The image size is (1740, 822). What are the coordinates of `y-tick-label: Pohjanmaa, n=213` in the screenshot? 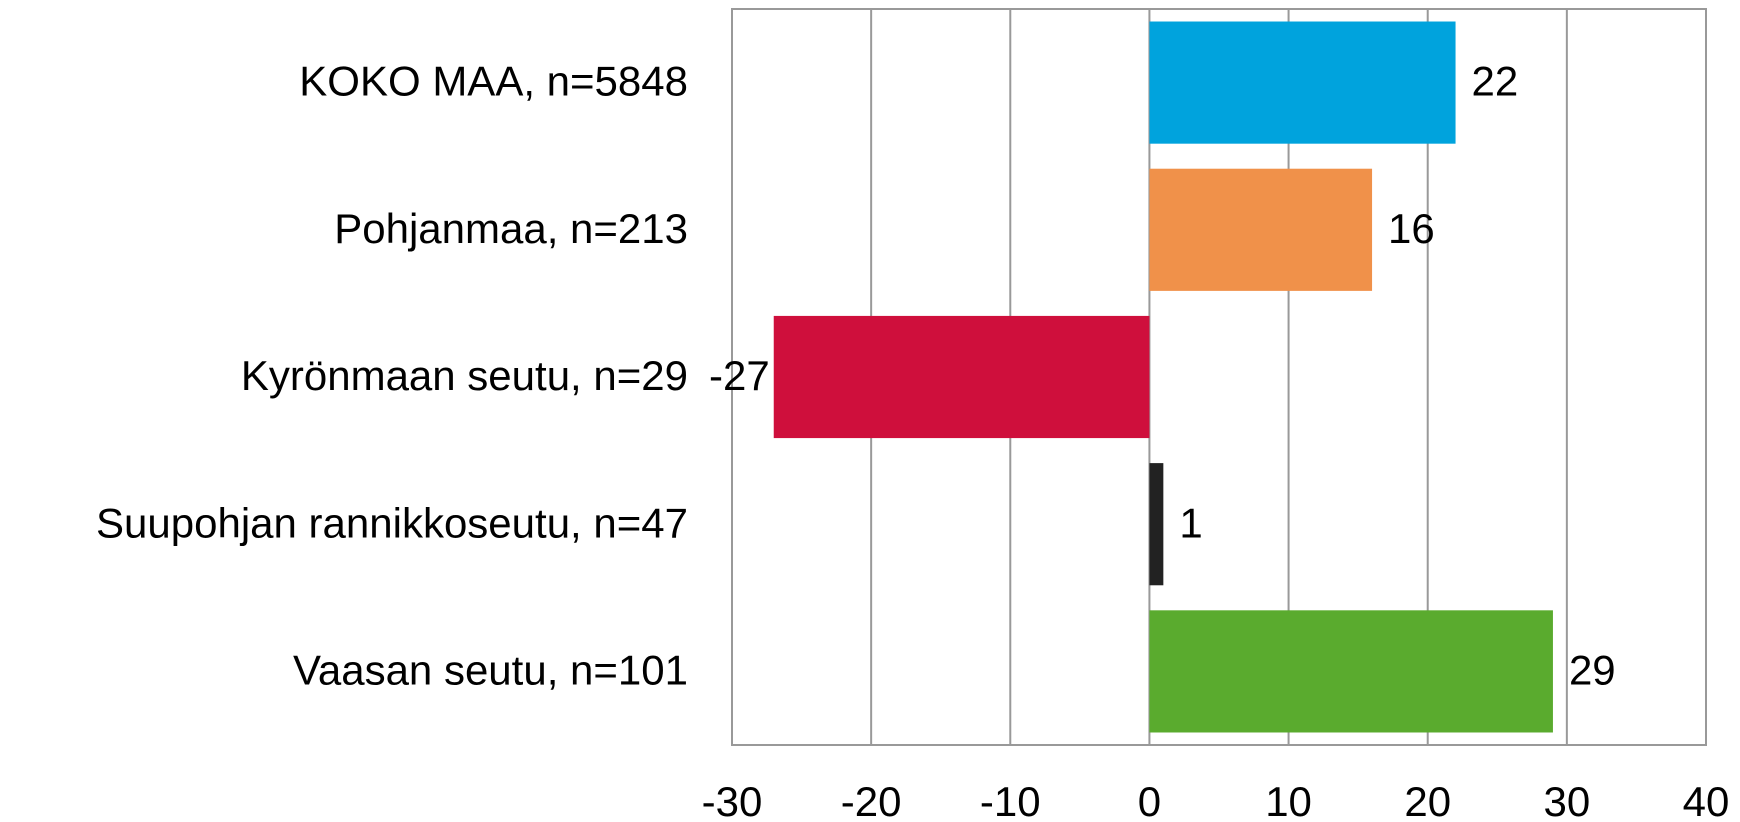 It's located at (511, 228).